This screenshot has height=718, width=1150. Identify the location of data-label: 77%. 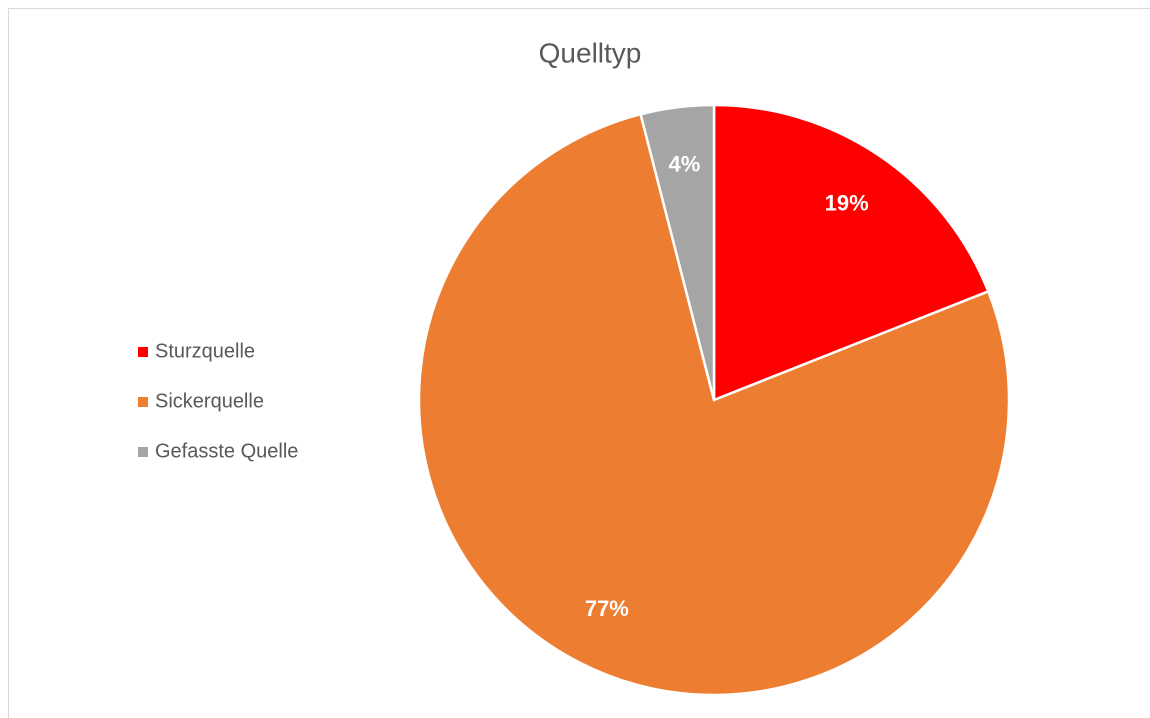
(607, 608).